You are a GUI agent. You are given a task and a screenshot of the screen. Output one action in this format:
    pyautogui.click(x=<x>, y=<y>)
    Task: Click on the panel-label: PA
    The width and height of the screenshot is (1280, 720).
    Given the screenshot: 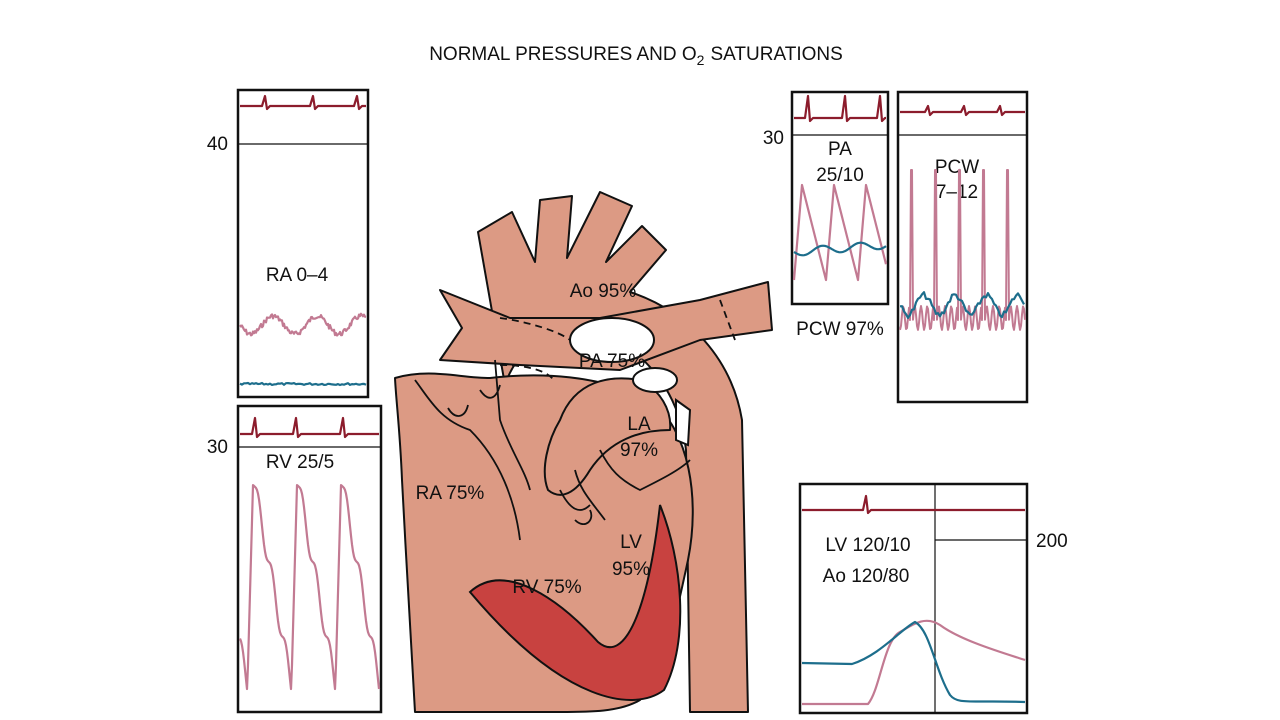 What is the action you would take?
    pyautogui.click(x=840, y=149)
    